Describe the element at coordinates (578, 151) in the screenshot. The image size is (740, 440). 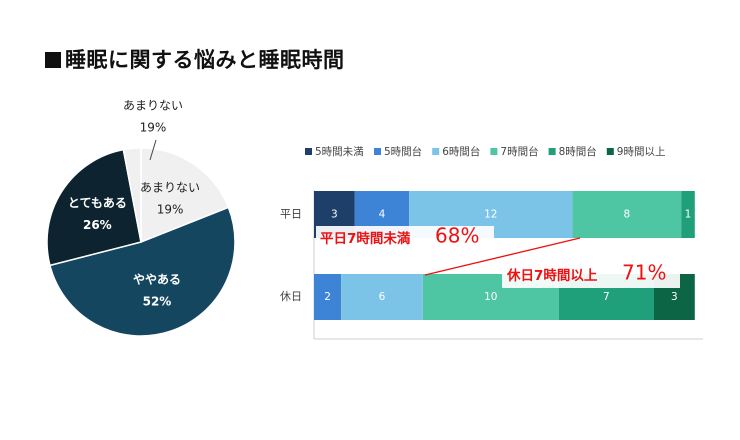
I see `legend-label: 8時間台` at that location.